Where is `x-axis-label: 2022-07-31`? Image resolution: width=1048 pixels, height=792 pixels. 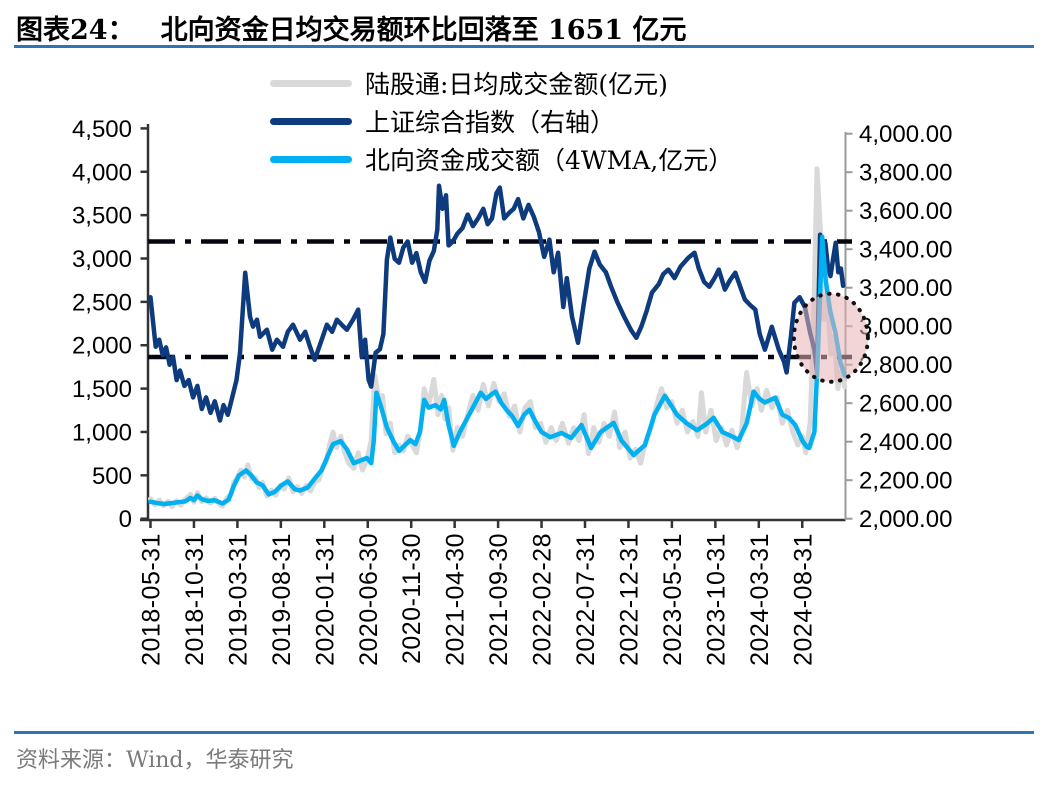
x-axis-label: 2022-07-31 is located at coordinates (586, 599).